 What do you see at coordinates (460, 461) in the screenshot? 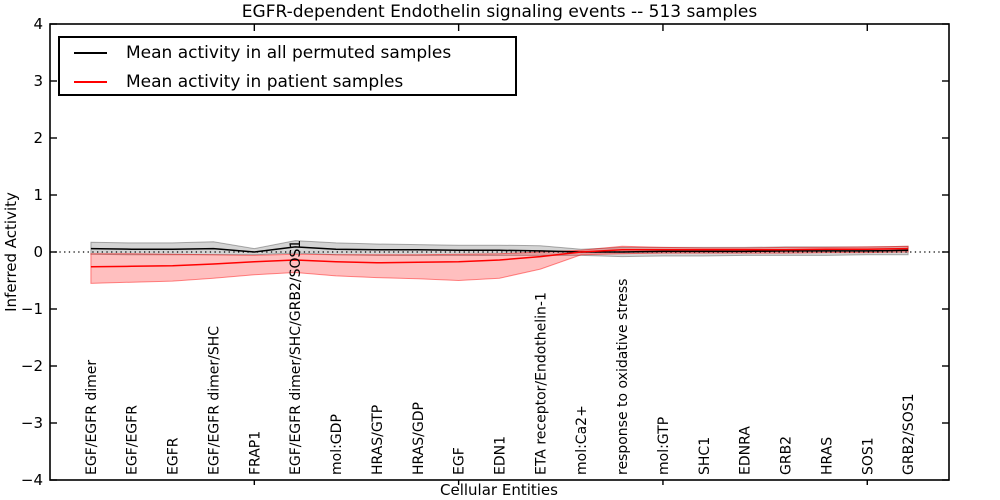
I see `category-label: EGF` at bounding box center [460, 461].